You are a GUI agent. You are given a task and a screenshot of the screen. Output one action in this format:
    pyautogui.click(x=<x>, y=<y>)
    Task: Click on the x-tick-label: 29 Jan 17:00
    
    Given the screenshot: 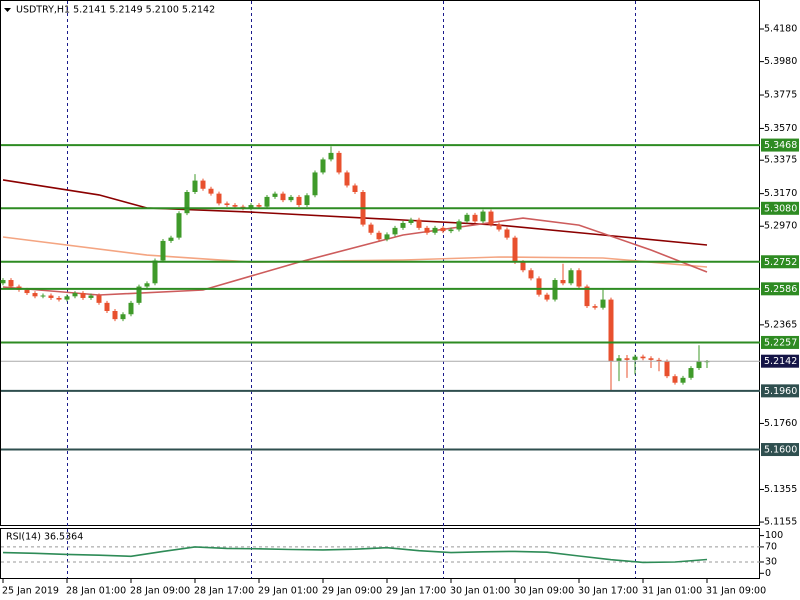 What is the action you would take?
    pyautogui.click(x=416, y=591)
    